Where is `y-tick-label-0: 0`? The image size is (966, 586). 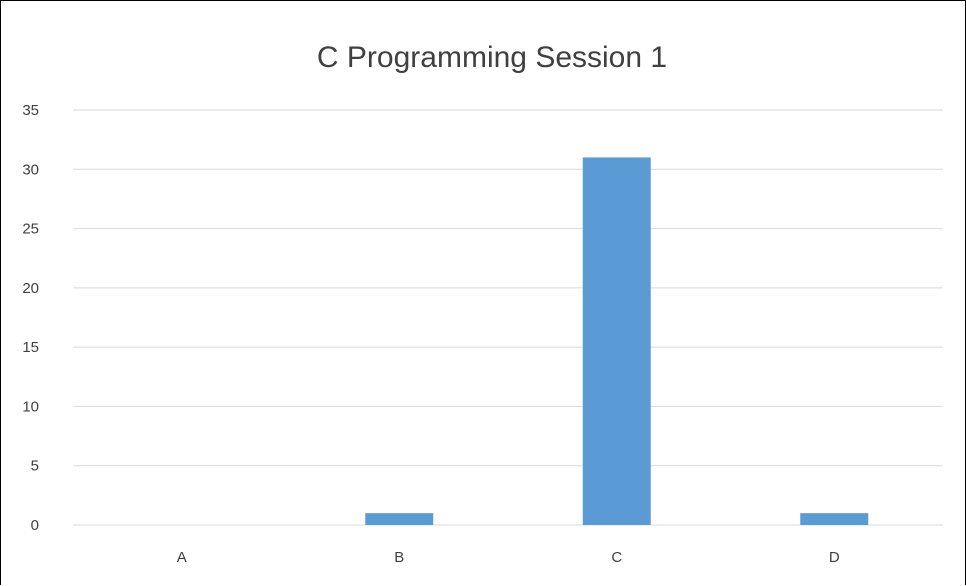
y-tick-label-0: 0 is located at coordinates (35, 525).